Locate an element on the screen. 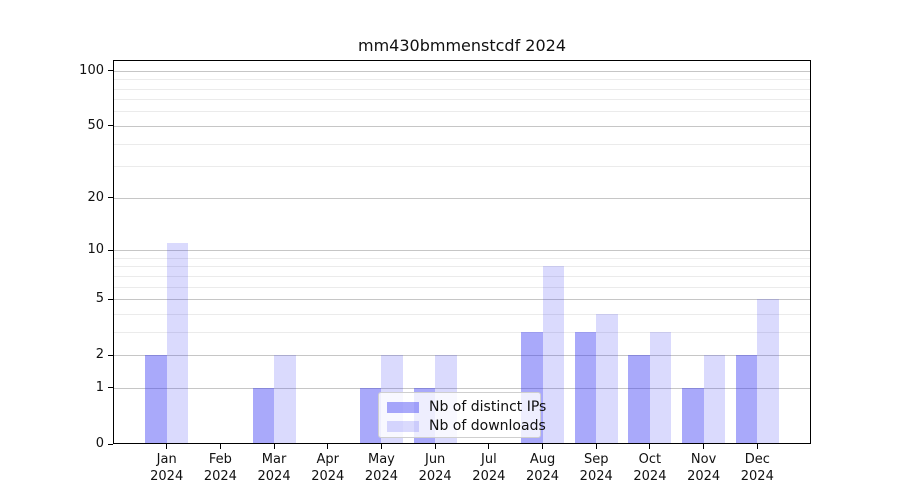 This screenshot has height=500, width=900. x-tick-label-month: Oct is located at coordinates (650, 459).